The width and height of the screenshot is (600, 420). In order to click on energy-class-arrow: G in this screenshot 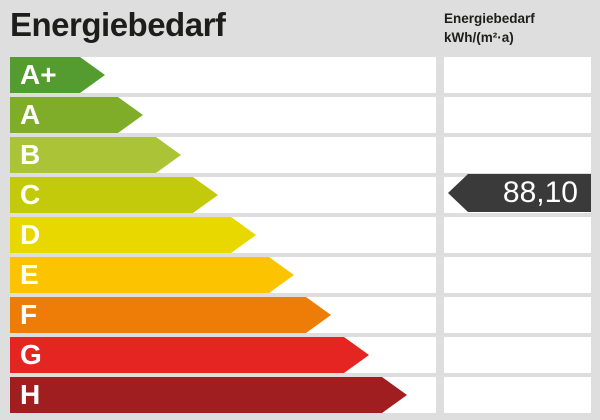, I will do `click(189, 355)`.